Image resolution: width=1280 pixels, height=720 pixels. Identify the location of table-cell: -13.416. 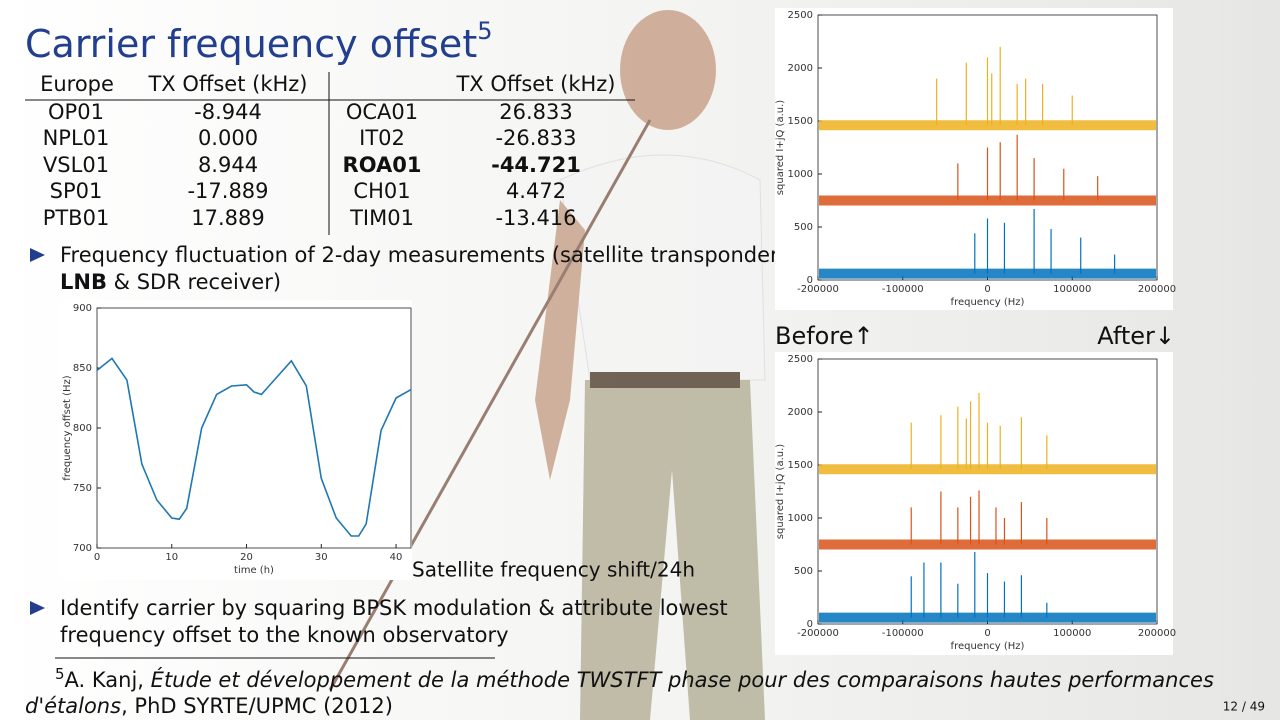
(535, 218).